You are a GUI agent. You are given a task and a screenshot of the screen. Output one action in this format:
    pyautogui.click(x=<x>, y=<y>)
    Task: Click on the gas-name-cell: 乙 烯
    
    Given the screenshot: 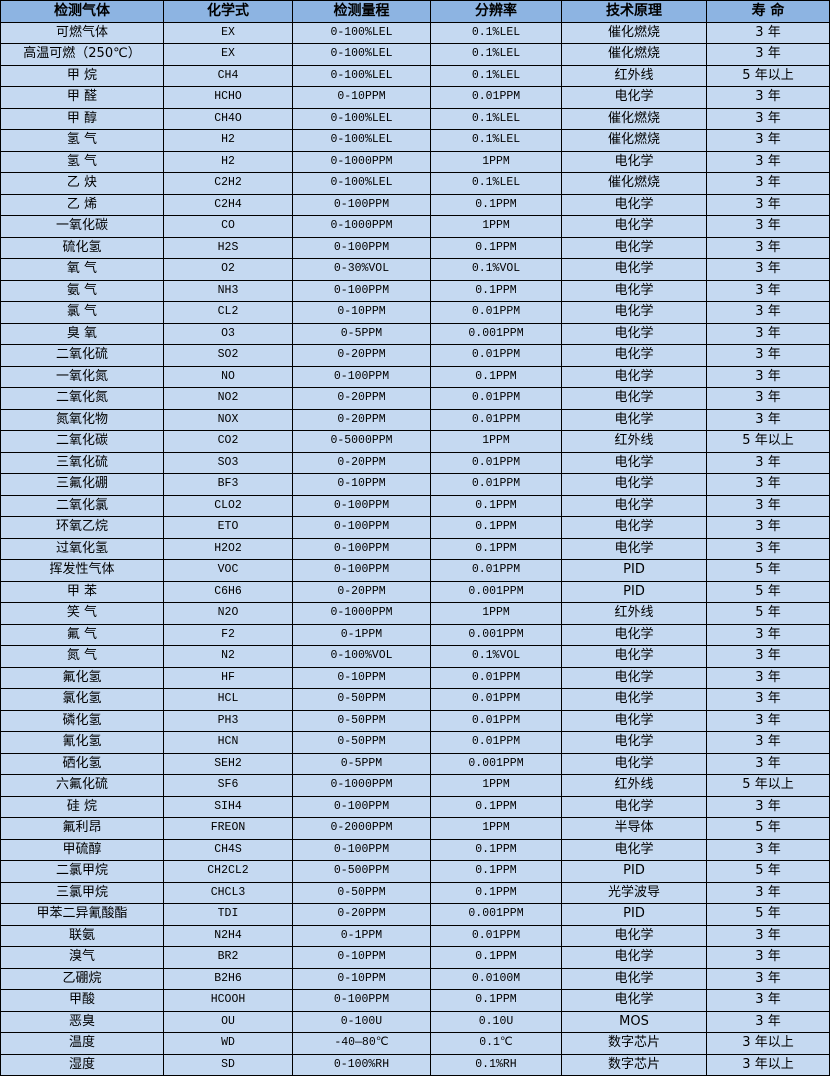 What is the action you would take?
    pyautogui.click(x=82, y=204)
    